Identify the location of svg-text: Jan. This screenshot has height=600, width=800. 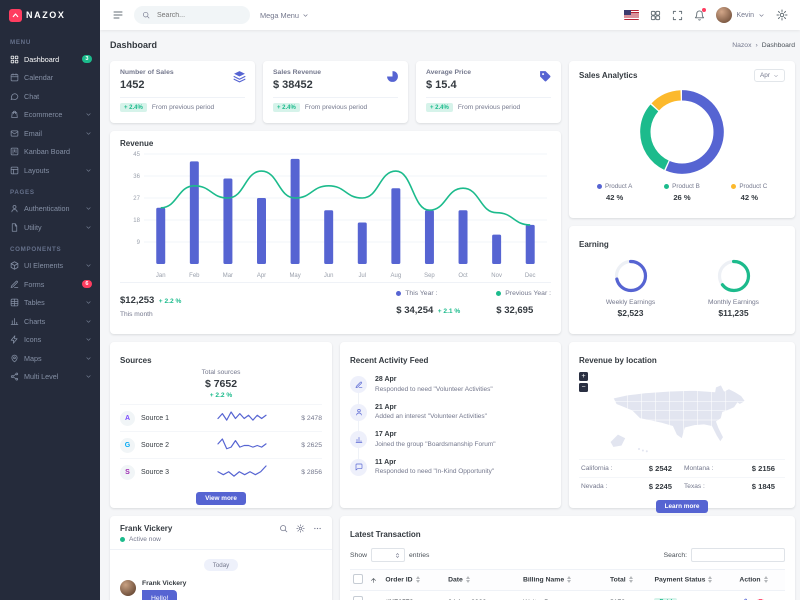
(161, 276).